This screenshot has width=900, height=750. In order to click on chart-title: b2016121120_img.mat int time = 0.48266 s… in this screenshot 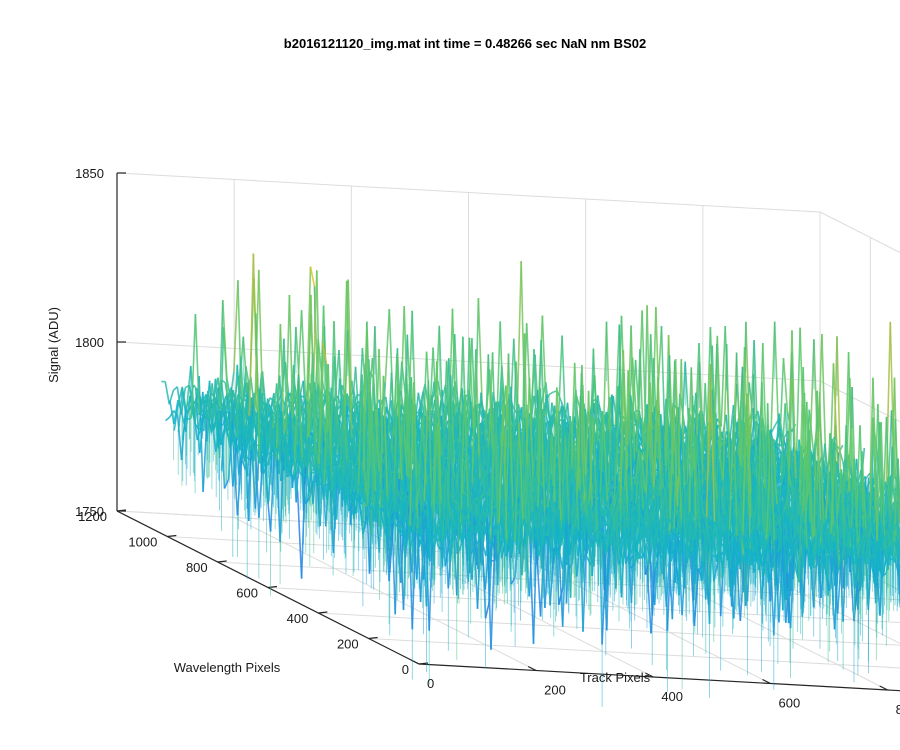, I will do `click(465, 43)`.